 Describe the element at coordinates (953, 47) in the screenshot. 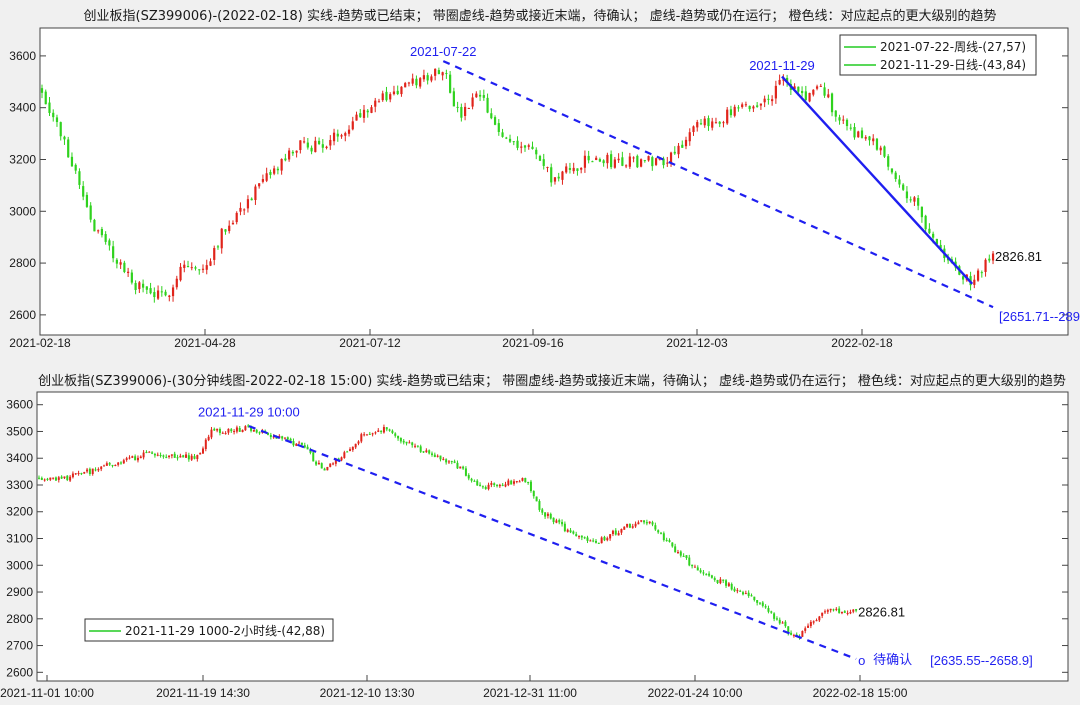

I see `daily-legend-label: 2021-07-22-周线-(27,57)` at that location.